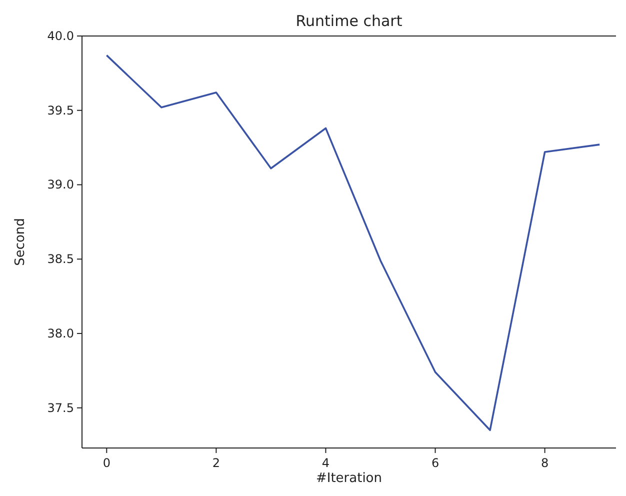  I want to click on x-tick-label: 6, so click(435, 463).